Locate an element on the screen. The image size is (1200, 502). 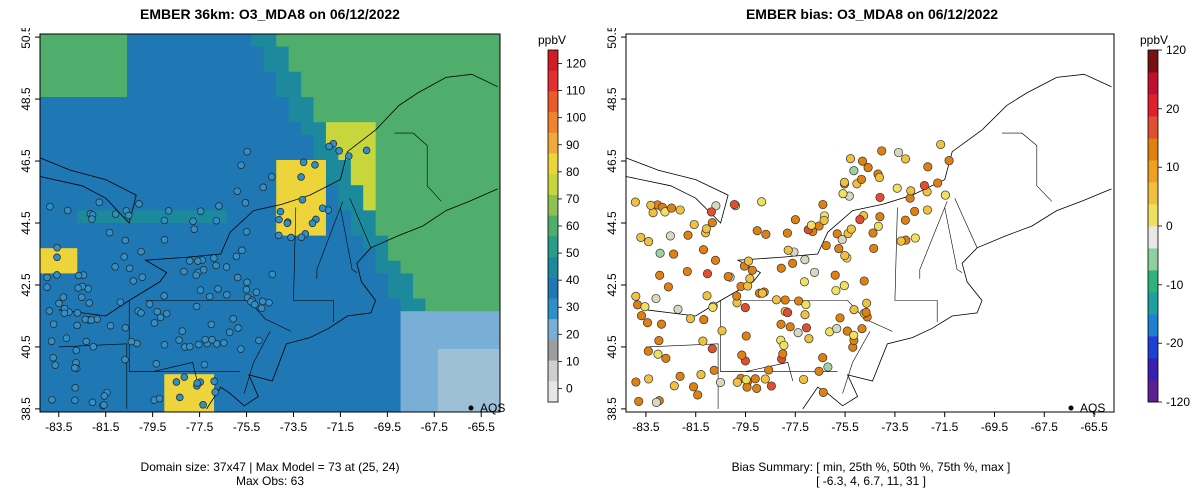
georgian-bay-shoreline is located at coordinates (88, 190).